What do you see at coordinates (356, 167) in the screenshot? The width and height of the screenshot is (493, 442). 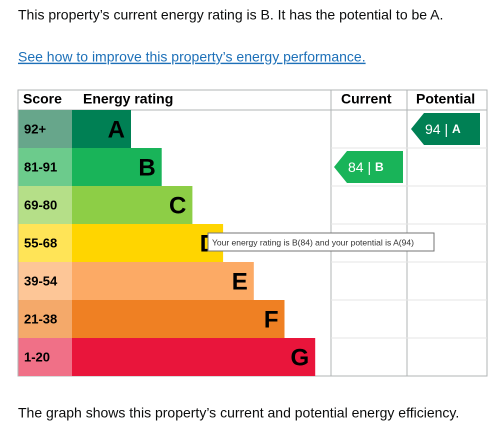 I see `current-value: 84` at bounding box center [356, 167].